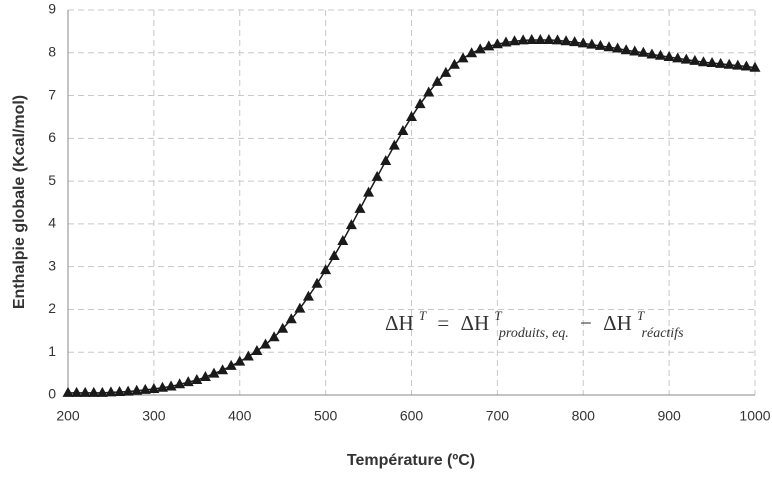  What do you see at coordinates (154, 416) in the screenshot?
I see `x-tick-label: 300` at bounding box center [154, 416].